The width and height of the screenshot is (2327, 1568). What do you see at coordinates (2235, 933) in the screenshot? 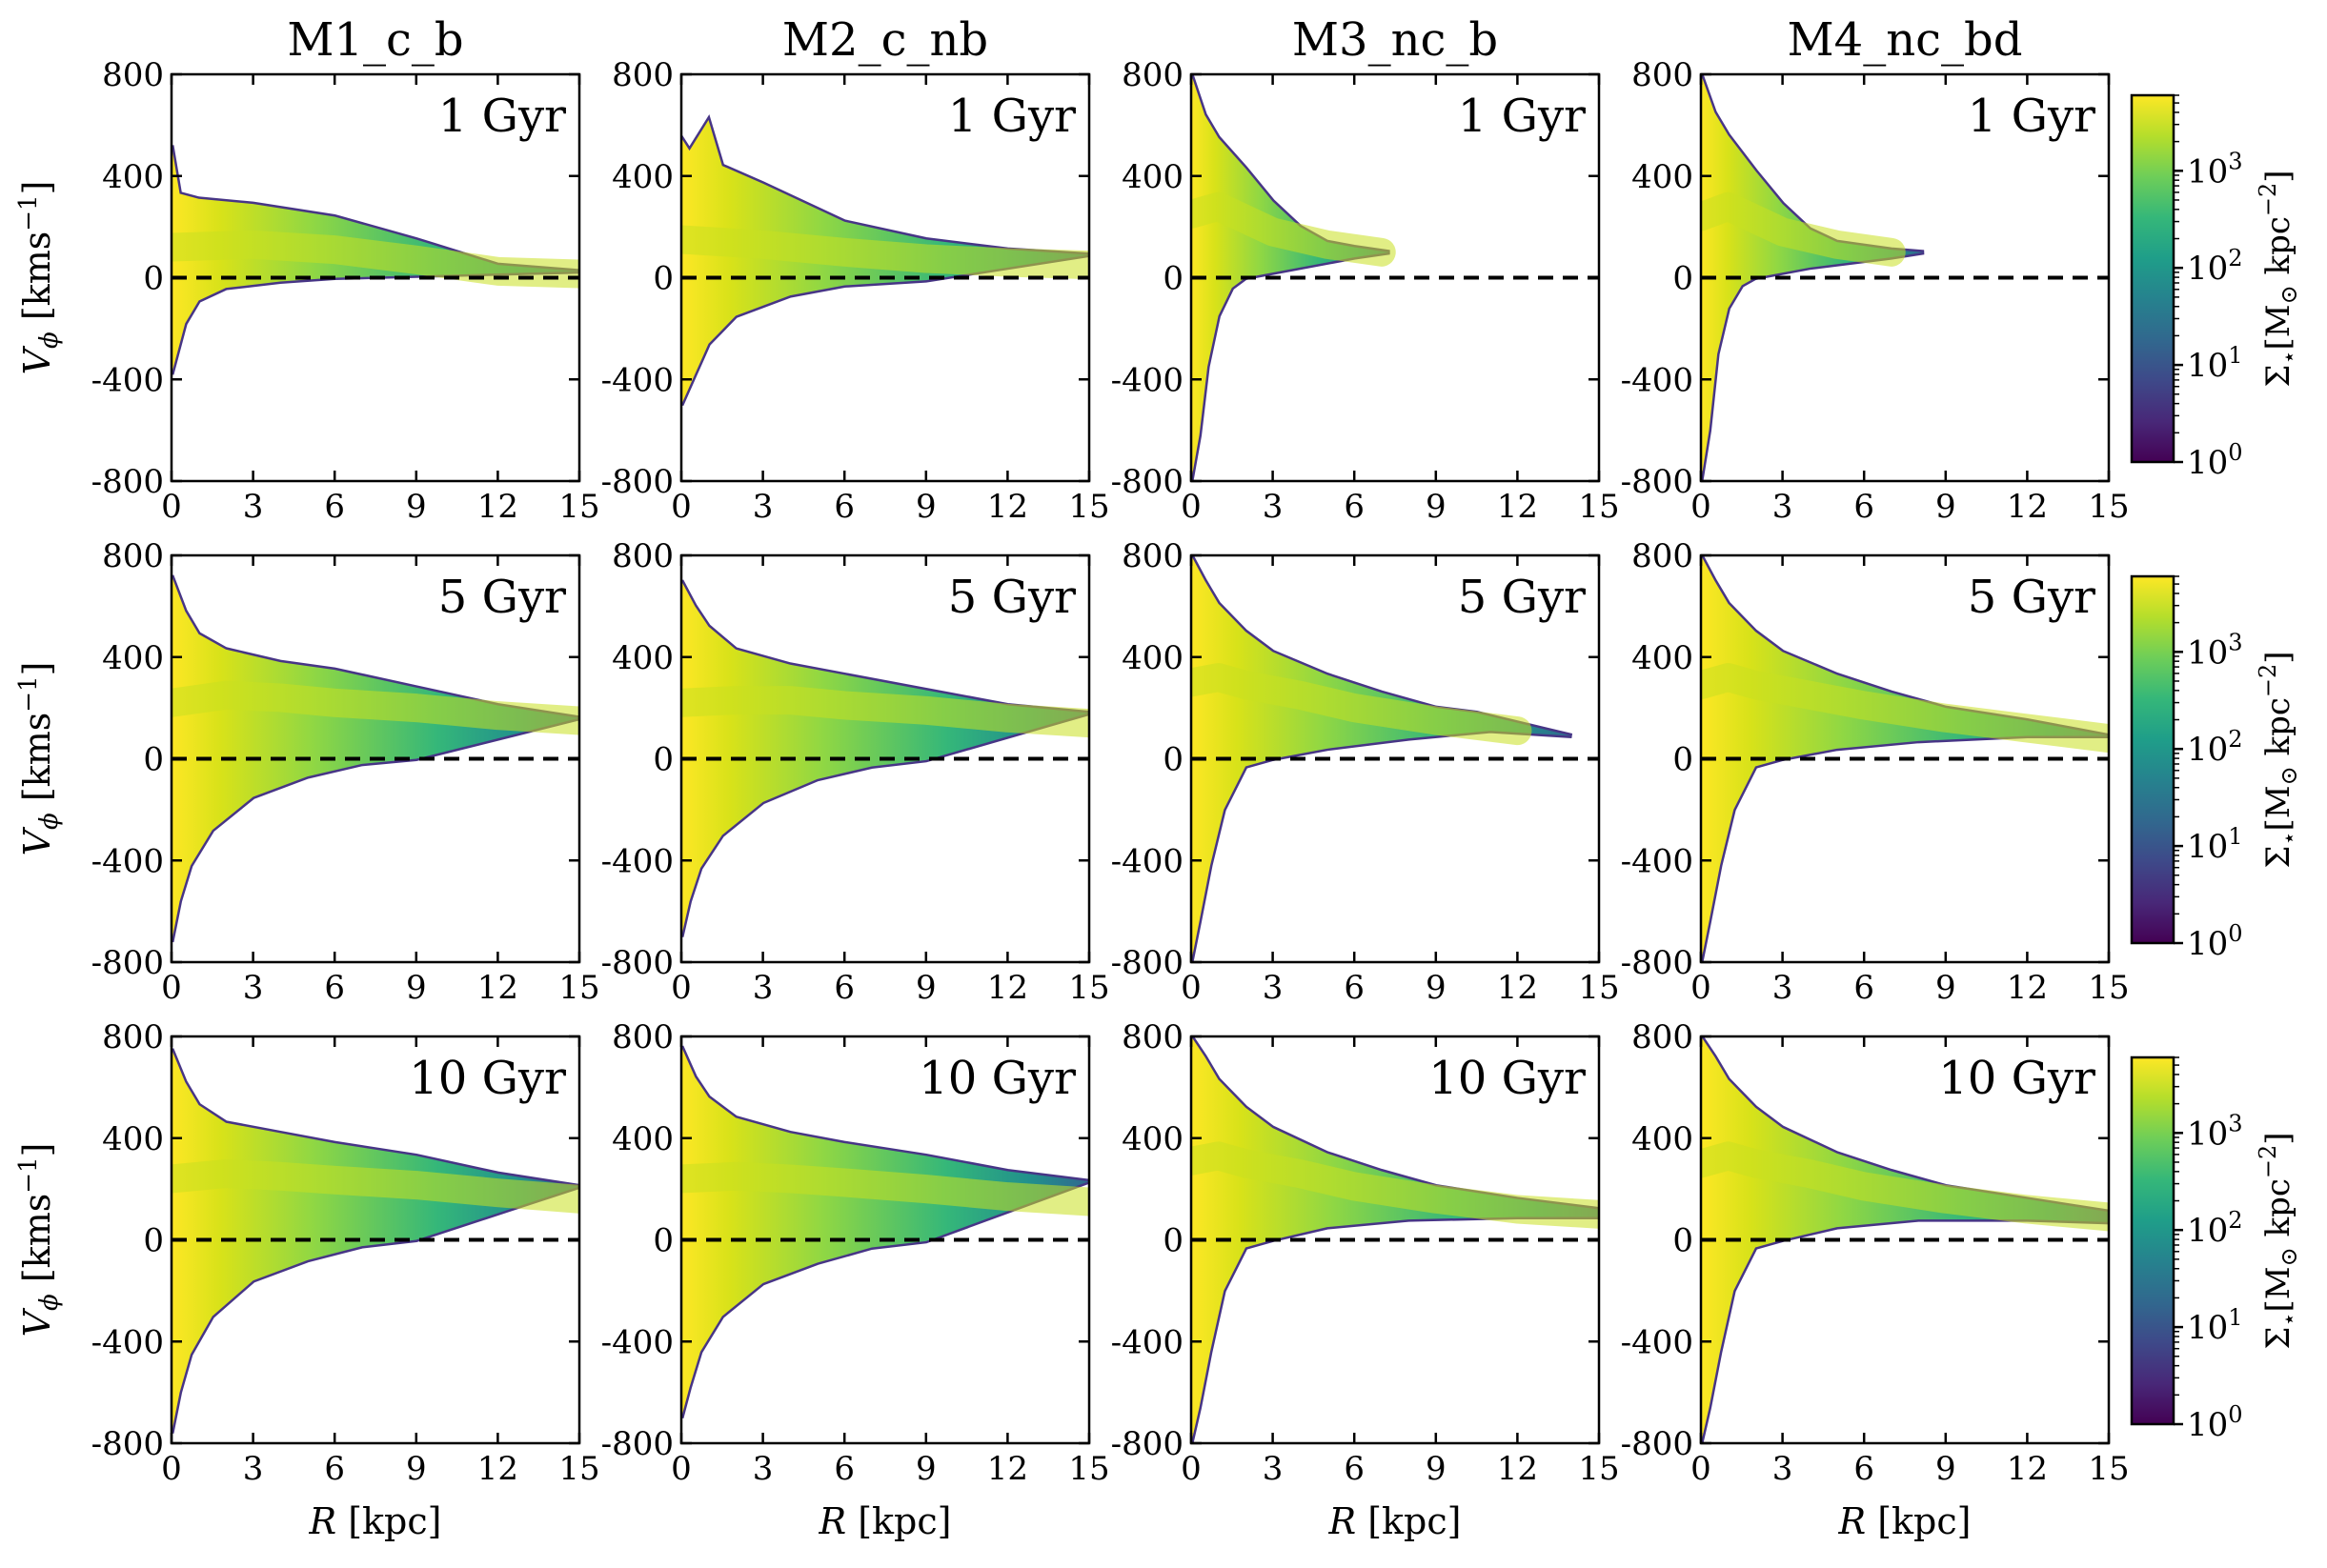
I see `colorbar-tick-exp: 0` at bounding box center [2235, 933].